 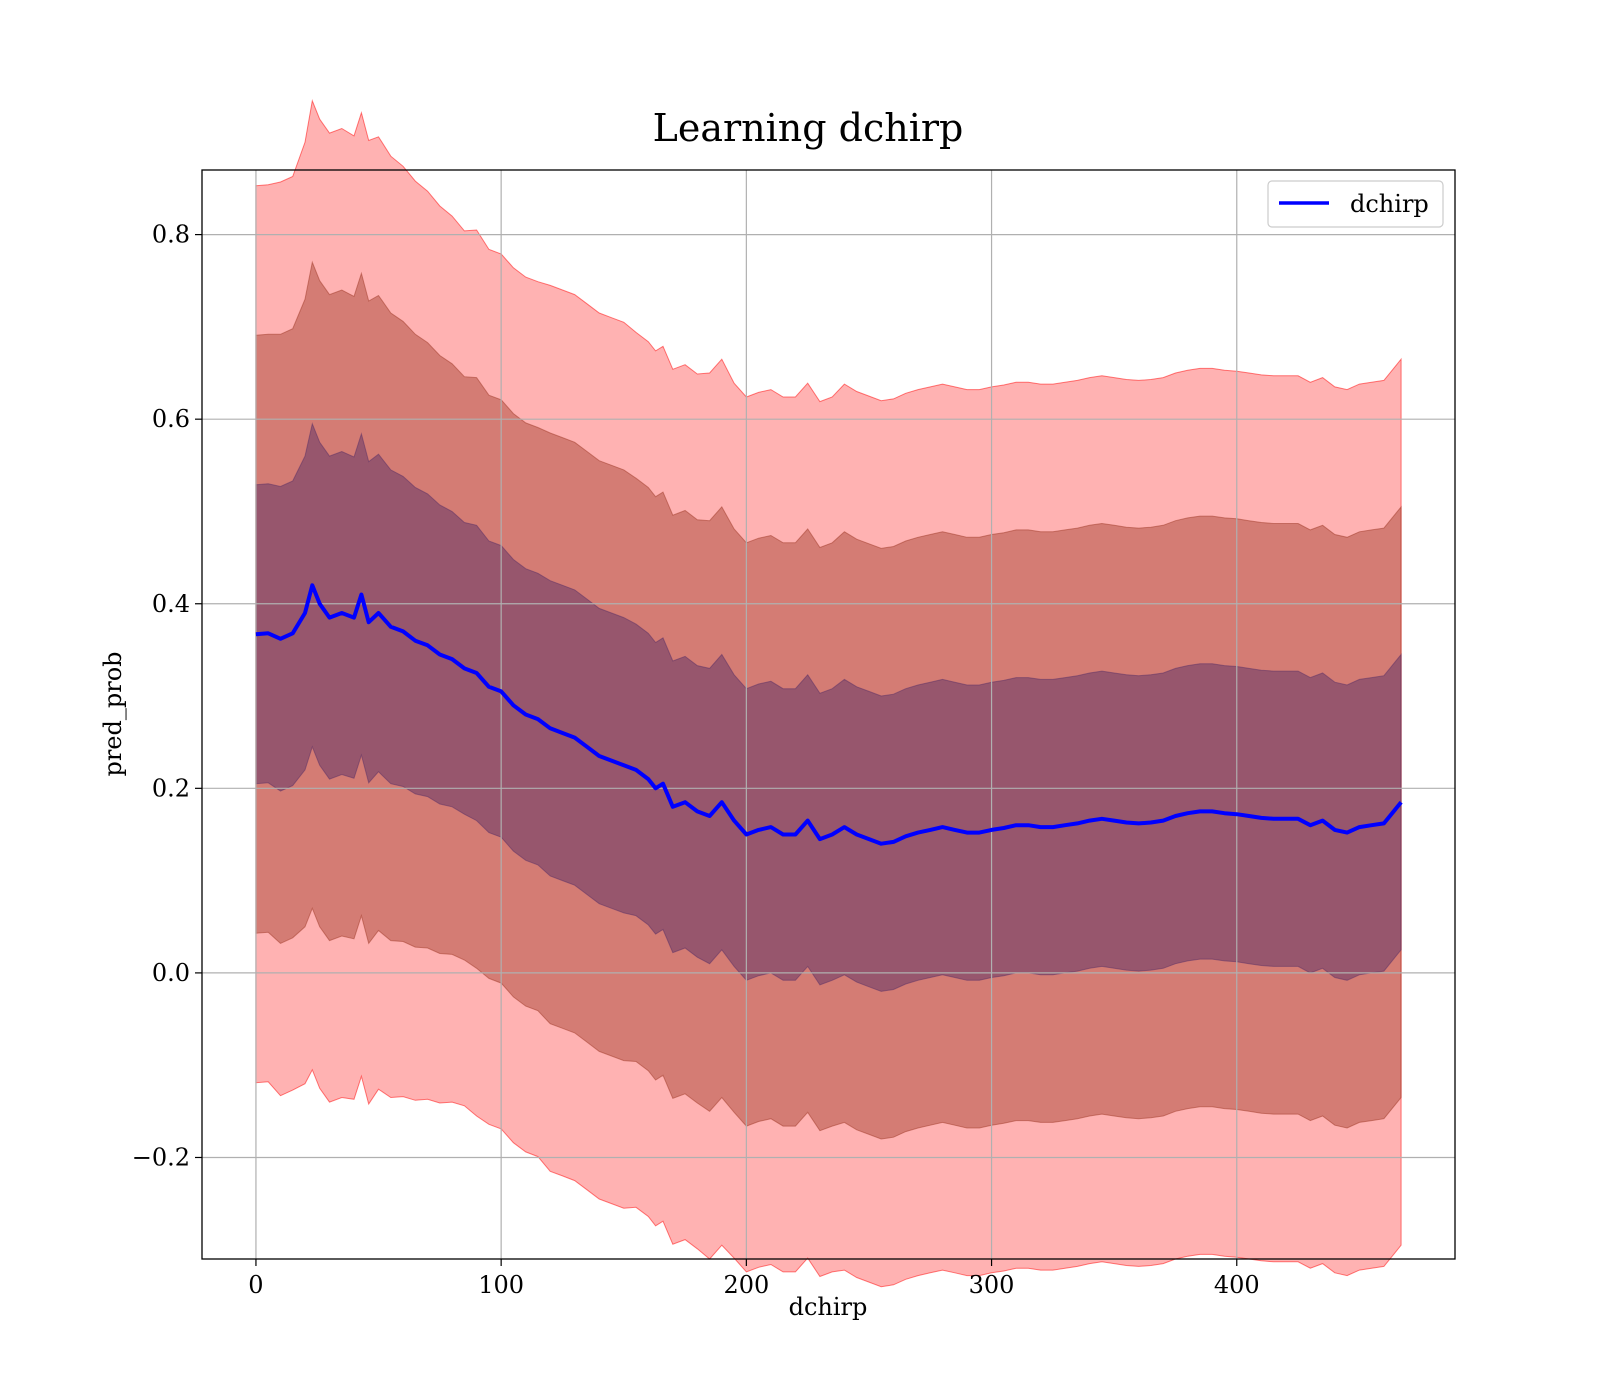 I want to click on x-tick-label: 0, so click(x=255, y=1285).